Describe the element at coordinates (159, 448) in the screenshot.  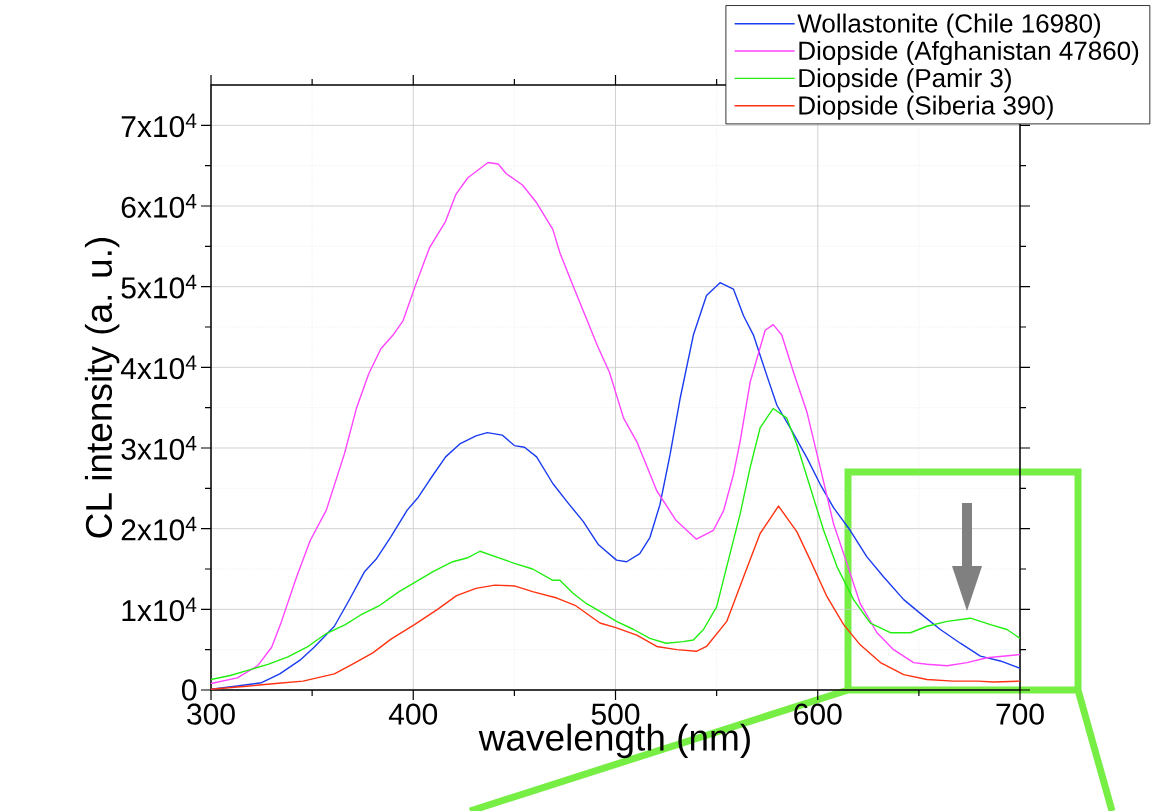
I see `y-tick-label: 3x10$^{4}$` at that location.